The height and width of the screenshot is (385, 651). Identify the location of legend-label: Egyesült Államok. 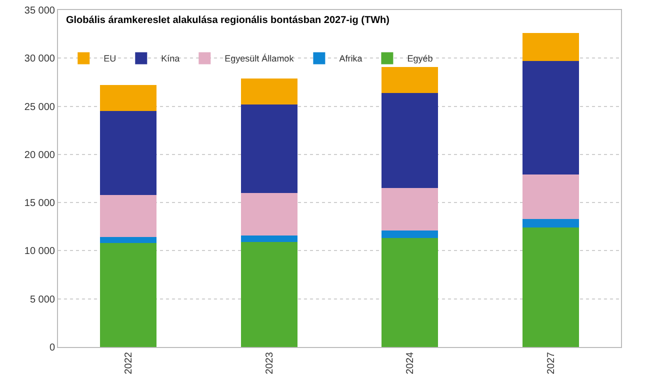
(259, 59).